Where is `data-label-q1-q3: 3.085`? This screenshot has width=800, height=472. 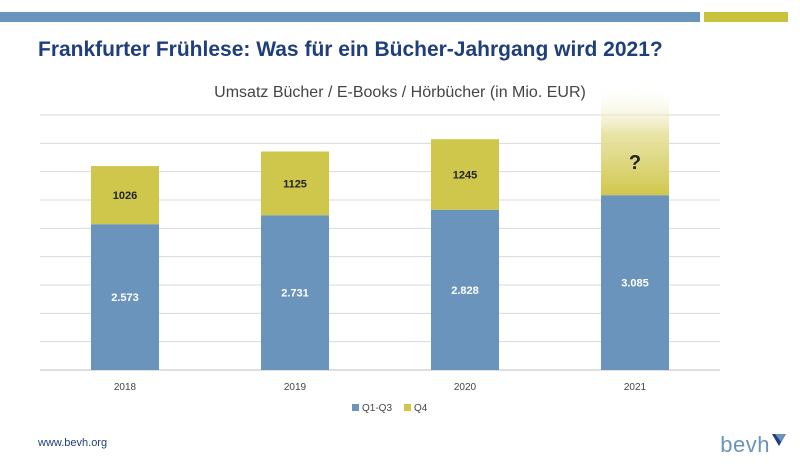 data-label-q1-q3: 3.085 is located at coordinates (635, 284).